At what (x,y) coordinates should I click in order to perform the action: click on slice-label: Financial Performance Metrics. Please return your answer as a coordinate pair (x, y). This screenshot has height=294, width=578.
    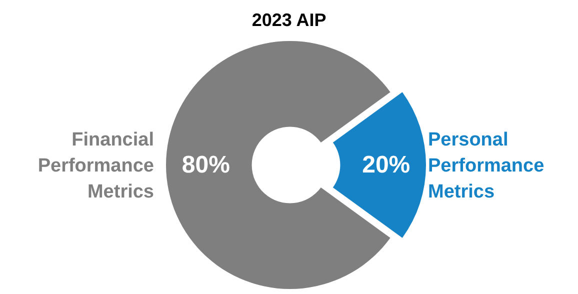
    Looking at the image, I should click on (96, 166).